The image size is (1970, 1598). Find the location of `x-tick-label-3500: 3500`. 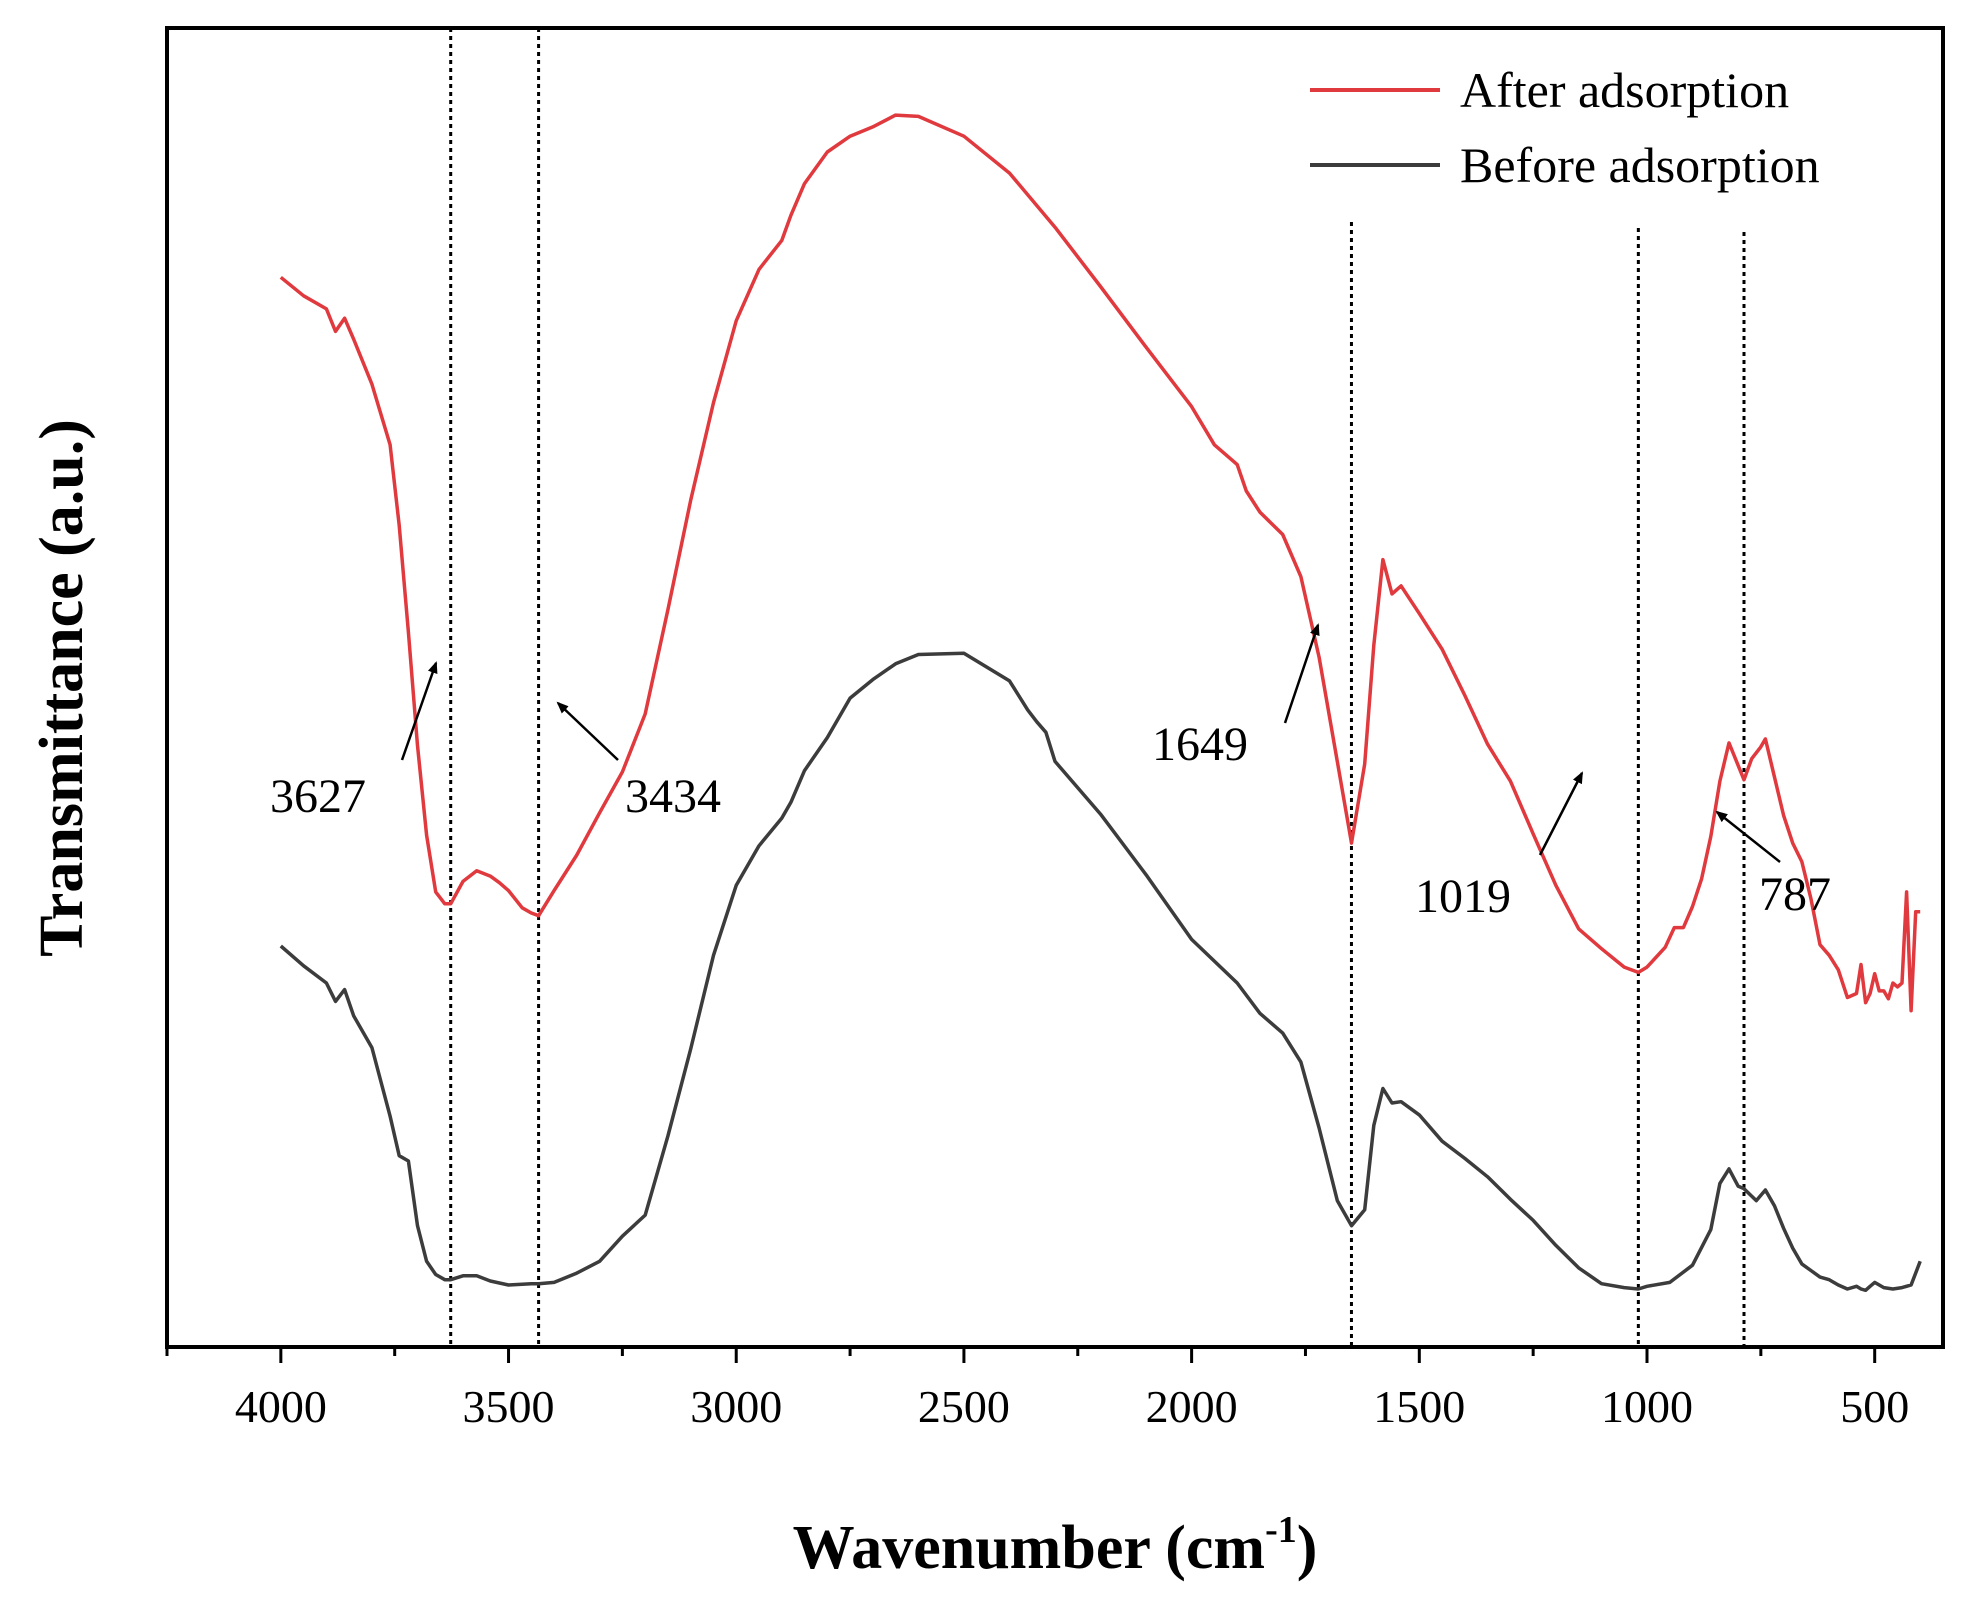

x-tick-label-3500: 3500 is located at coordinates (509, 1406).